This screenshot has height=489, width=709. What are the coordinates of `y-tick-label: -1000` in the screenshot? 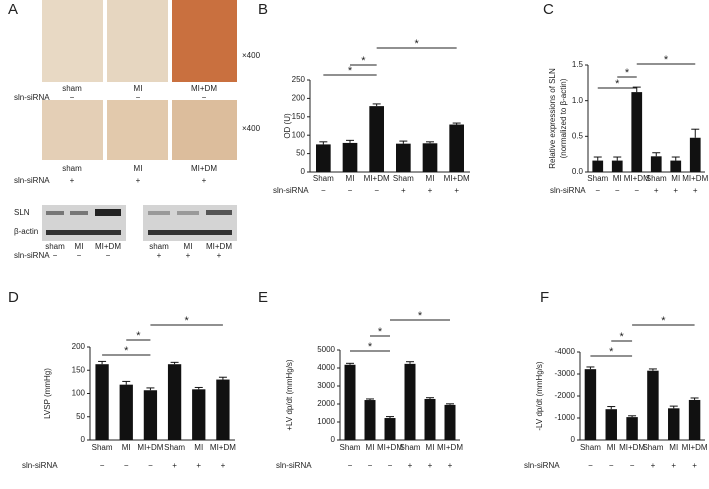 It's located at (565, 417).